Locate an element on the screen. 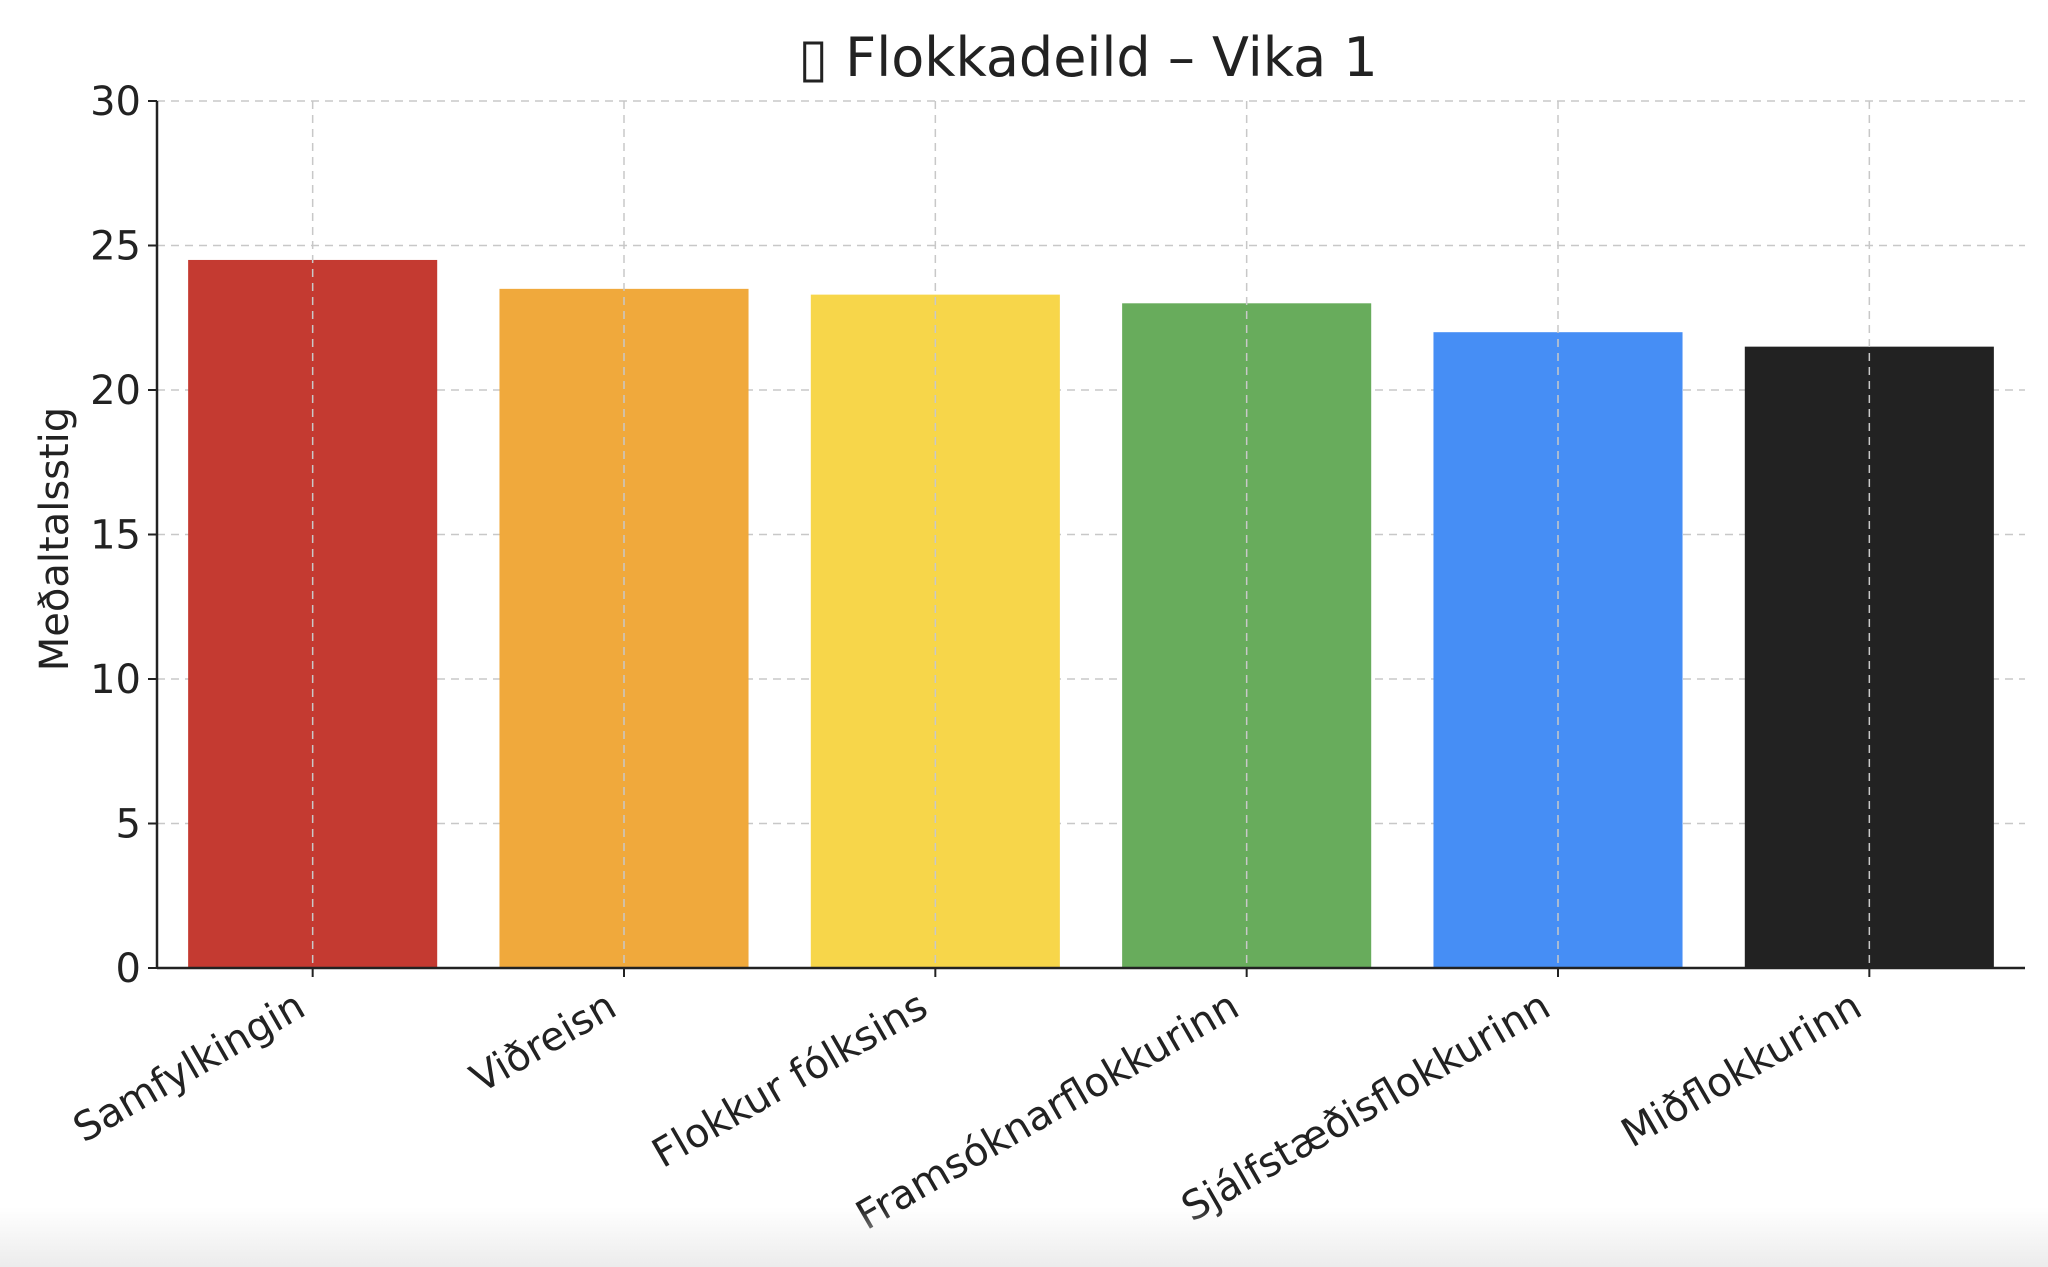  y-tick-label: 5 is located at coordinates (128, 825).